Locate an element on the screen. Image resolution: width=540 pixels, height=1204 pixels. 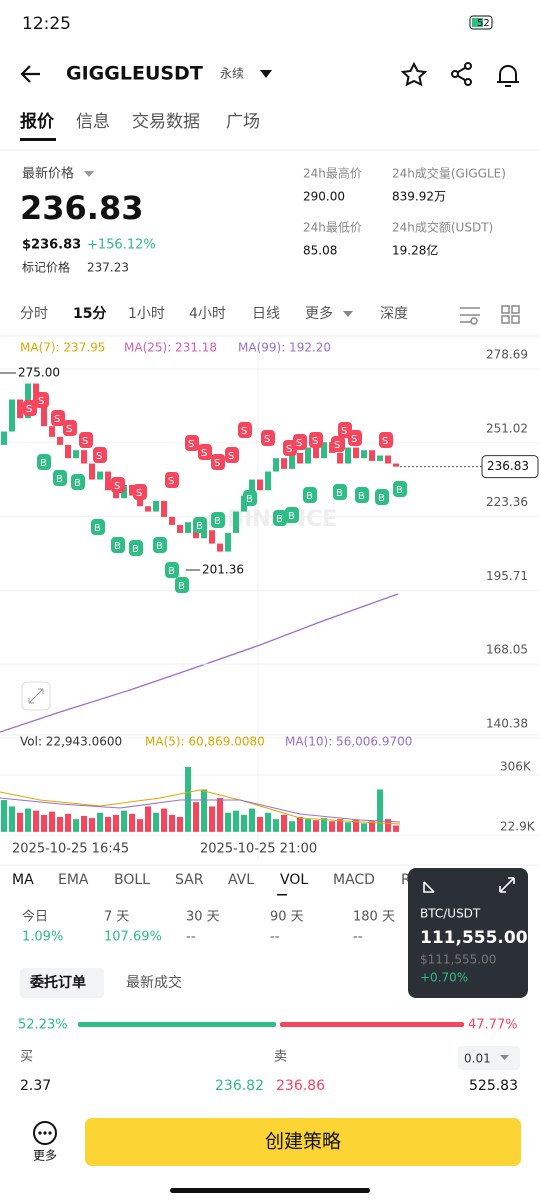
share-icon is located at coordinates (461, 74).